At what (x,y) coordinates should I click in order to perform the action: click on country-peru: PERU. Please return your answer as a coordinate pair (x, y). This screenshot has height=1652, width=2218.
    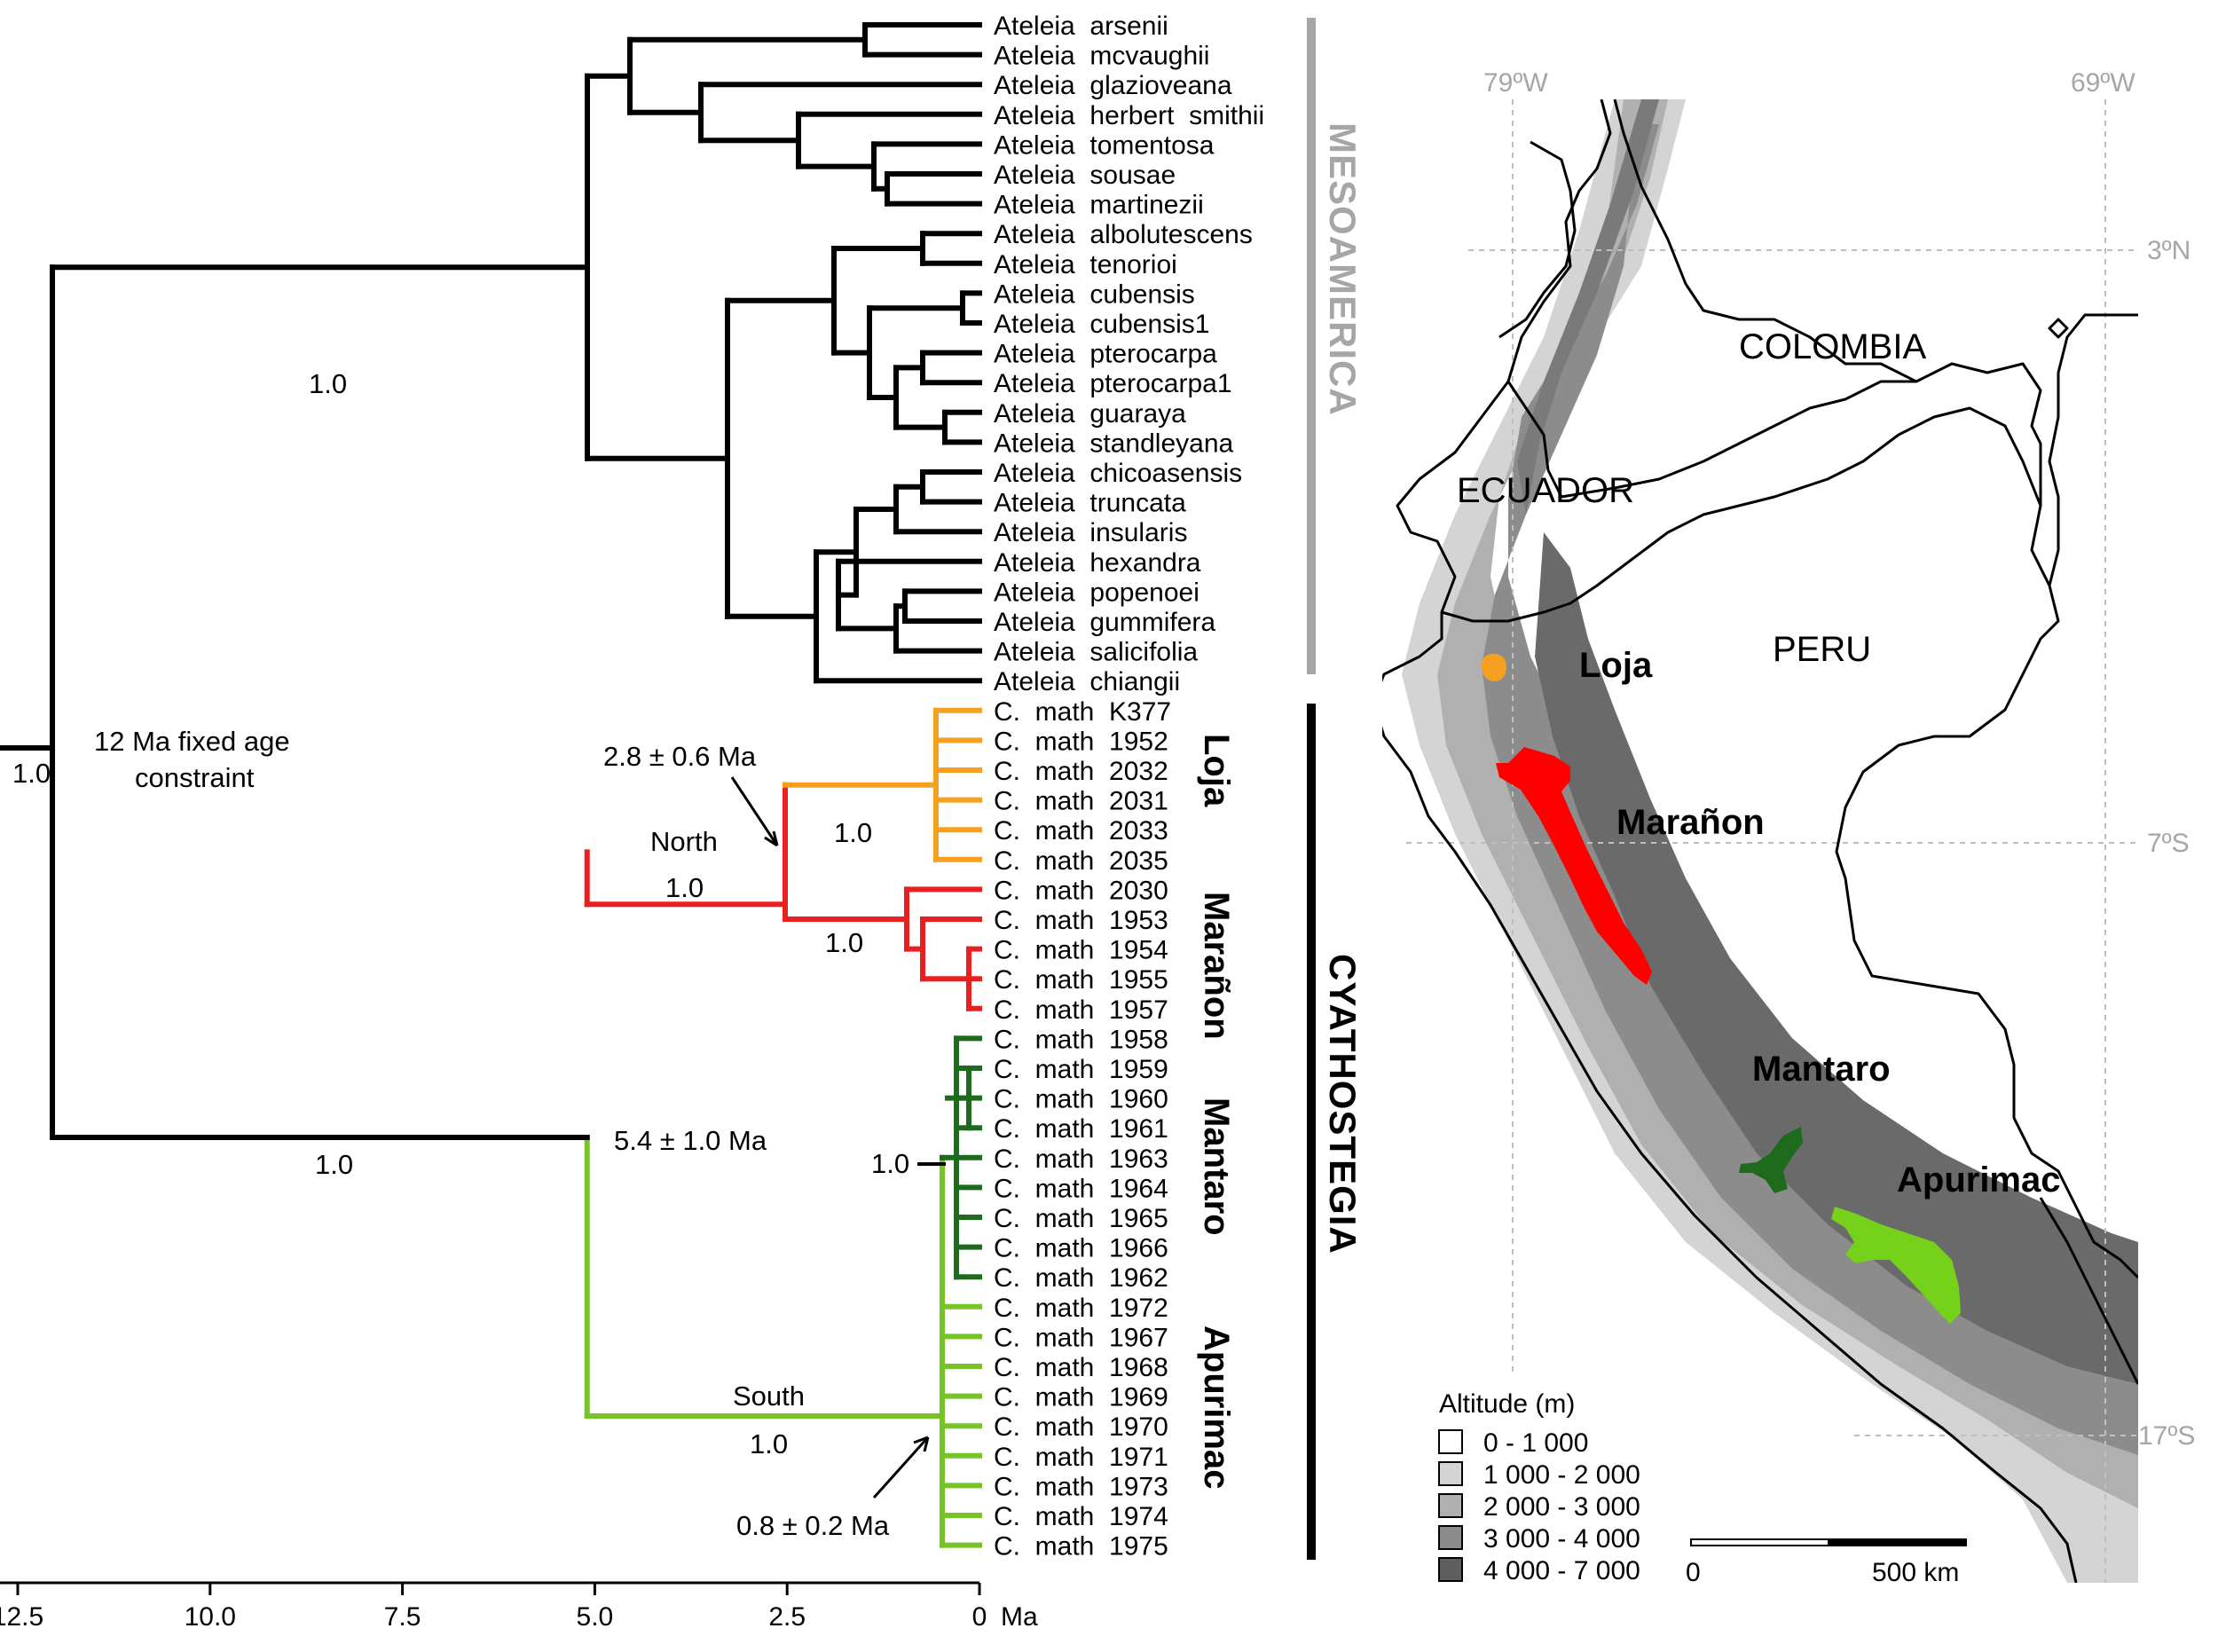
    Looking at the image, I should click on (1822, 649).